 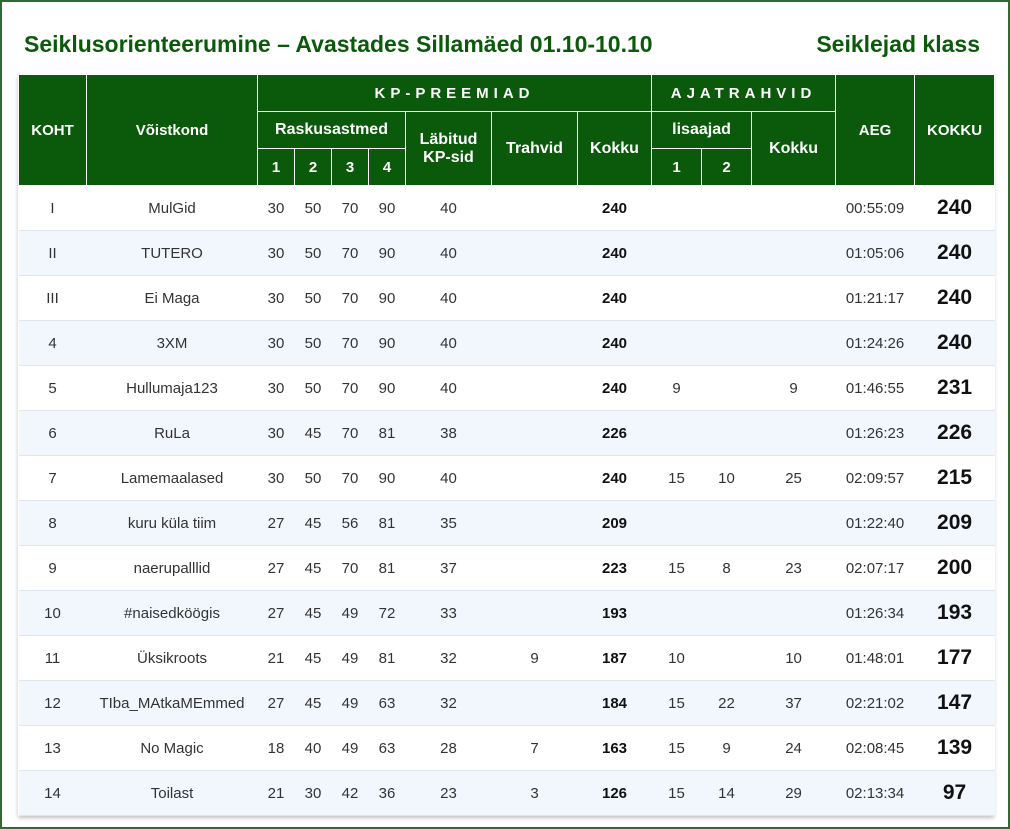 I want to click on cell-difficulty-4: 72, so click(x=387, y=613).